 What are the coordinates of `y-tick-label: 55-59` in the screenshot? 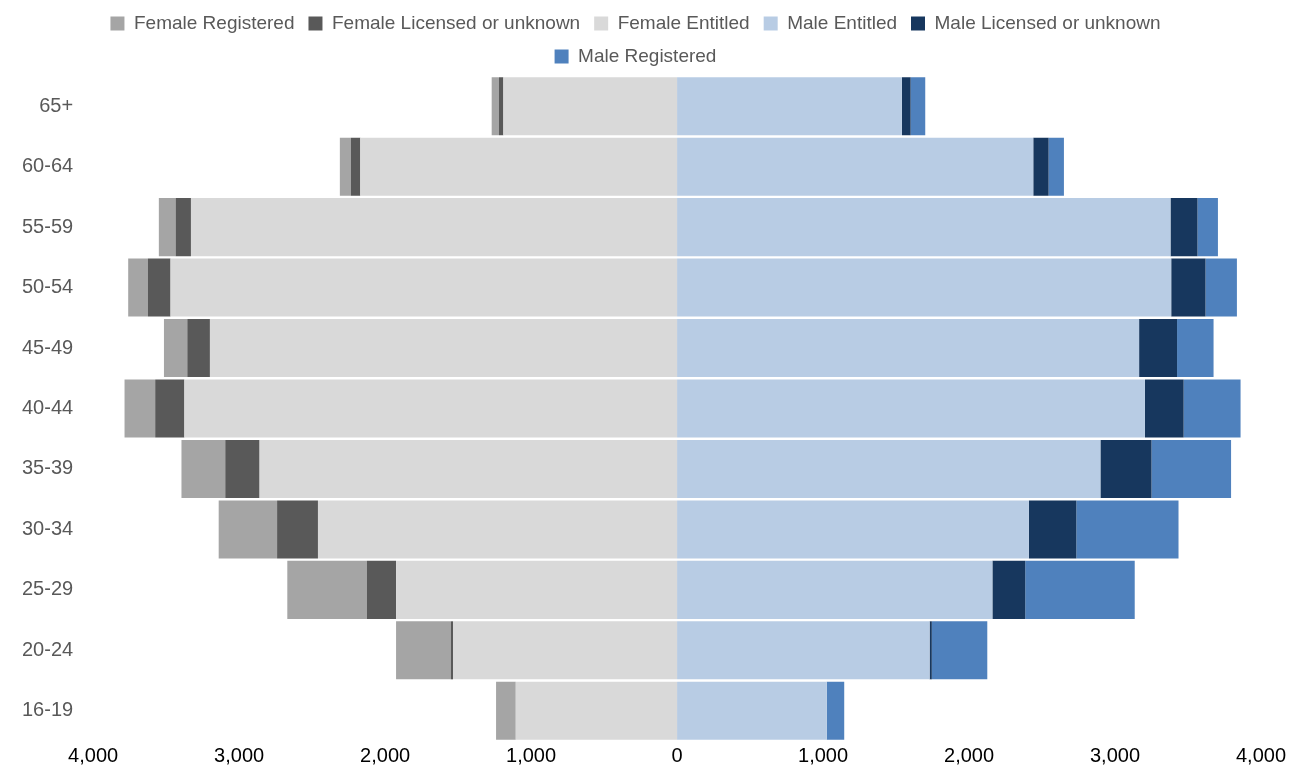 It's located at (48, 225).